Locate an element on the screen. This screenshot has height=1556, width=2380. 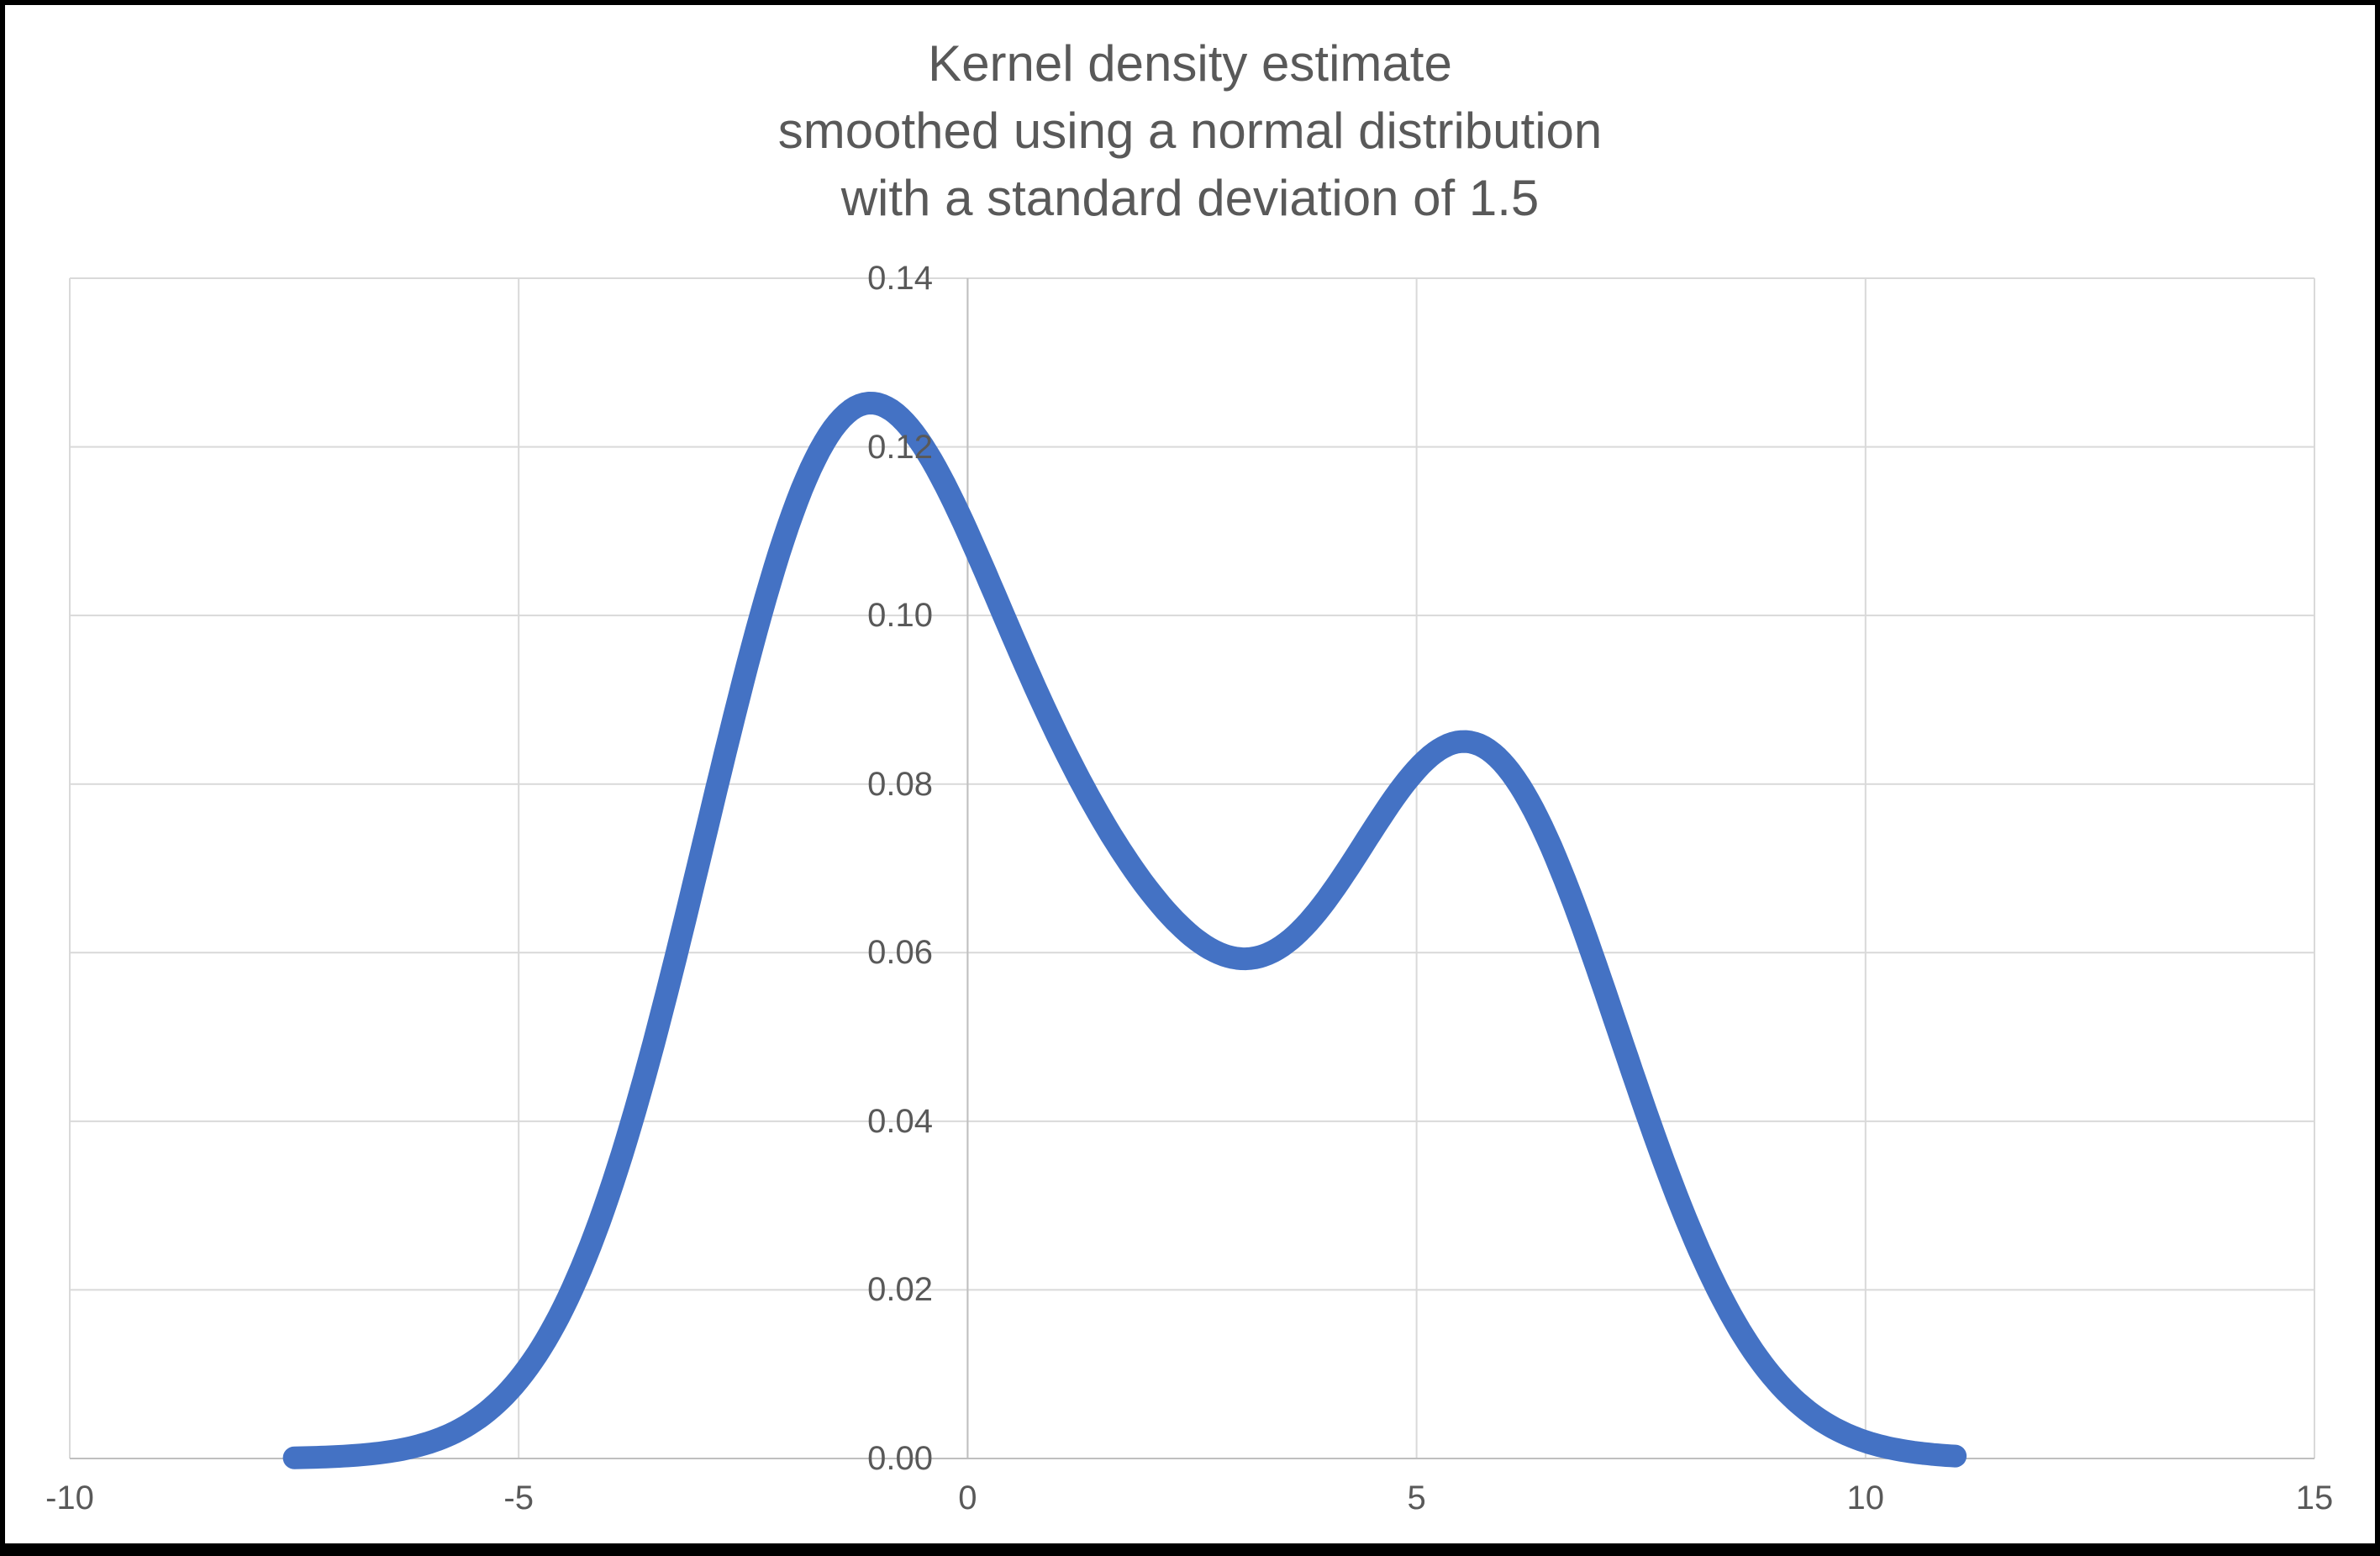
screenshot-border-left is located at coordinates (3, 778).